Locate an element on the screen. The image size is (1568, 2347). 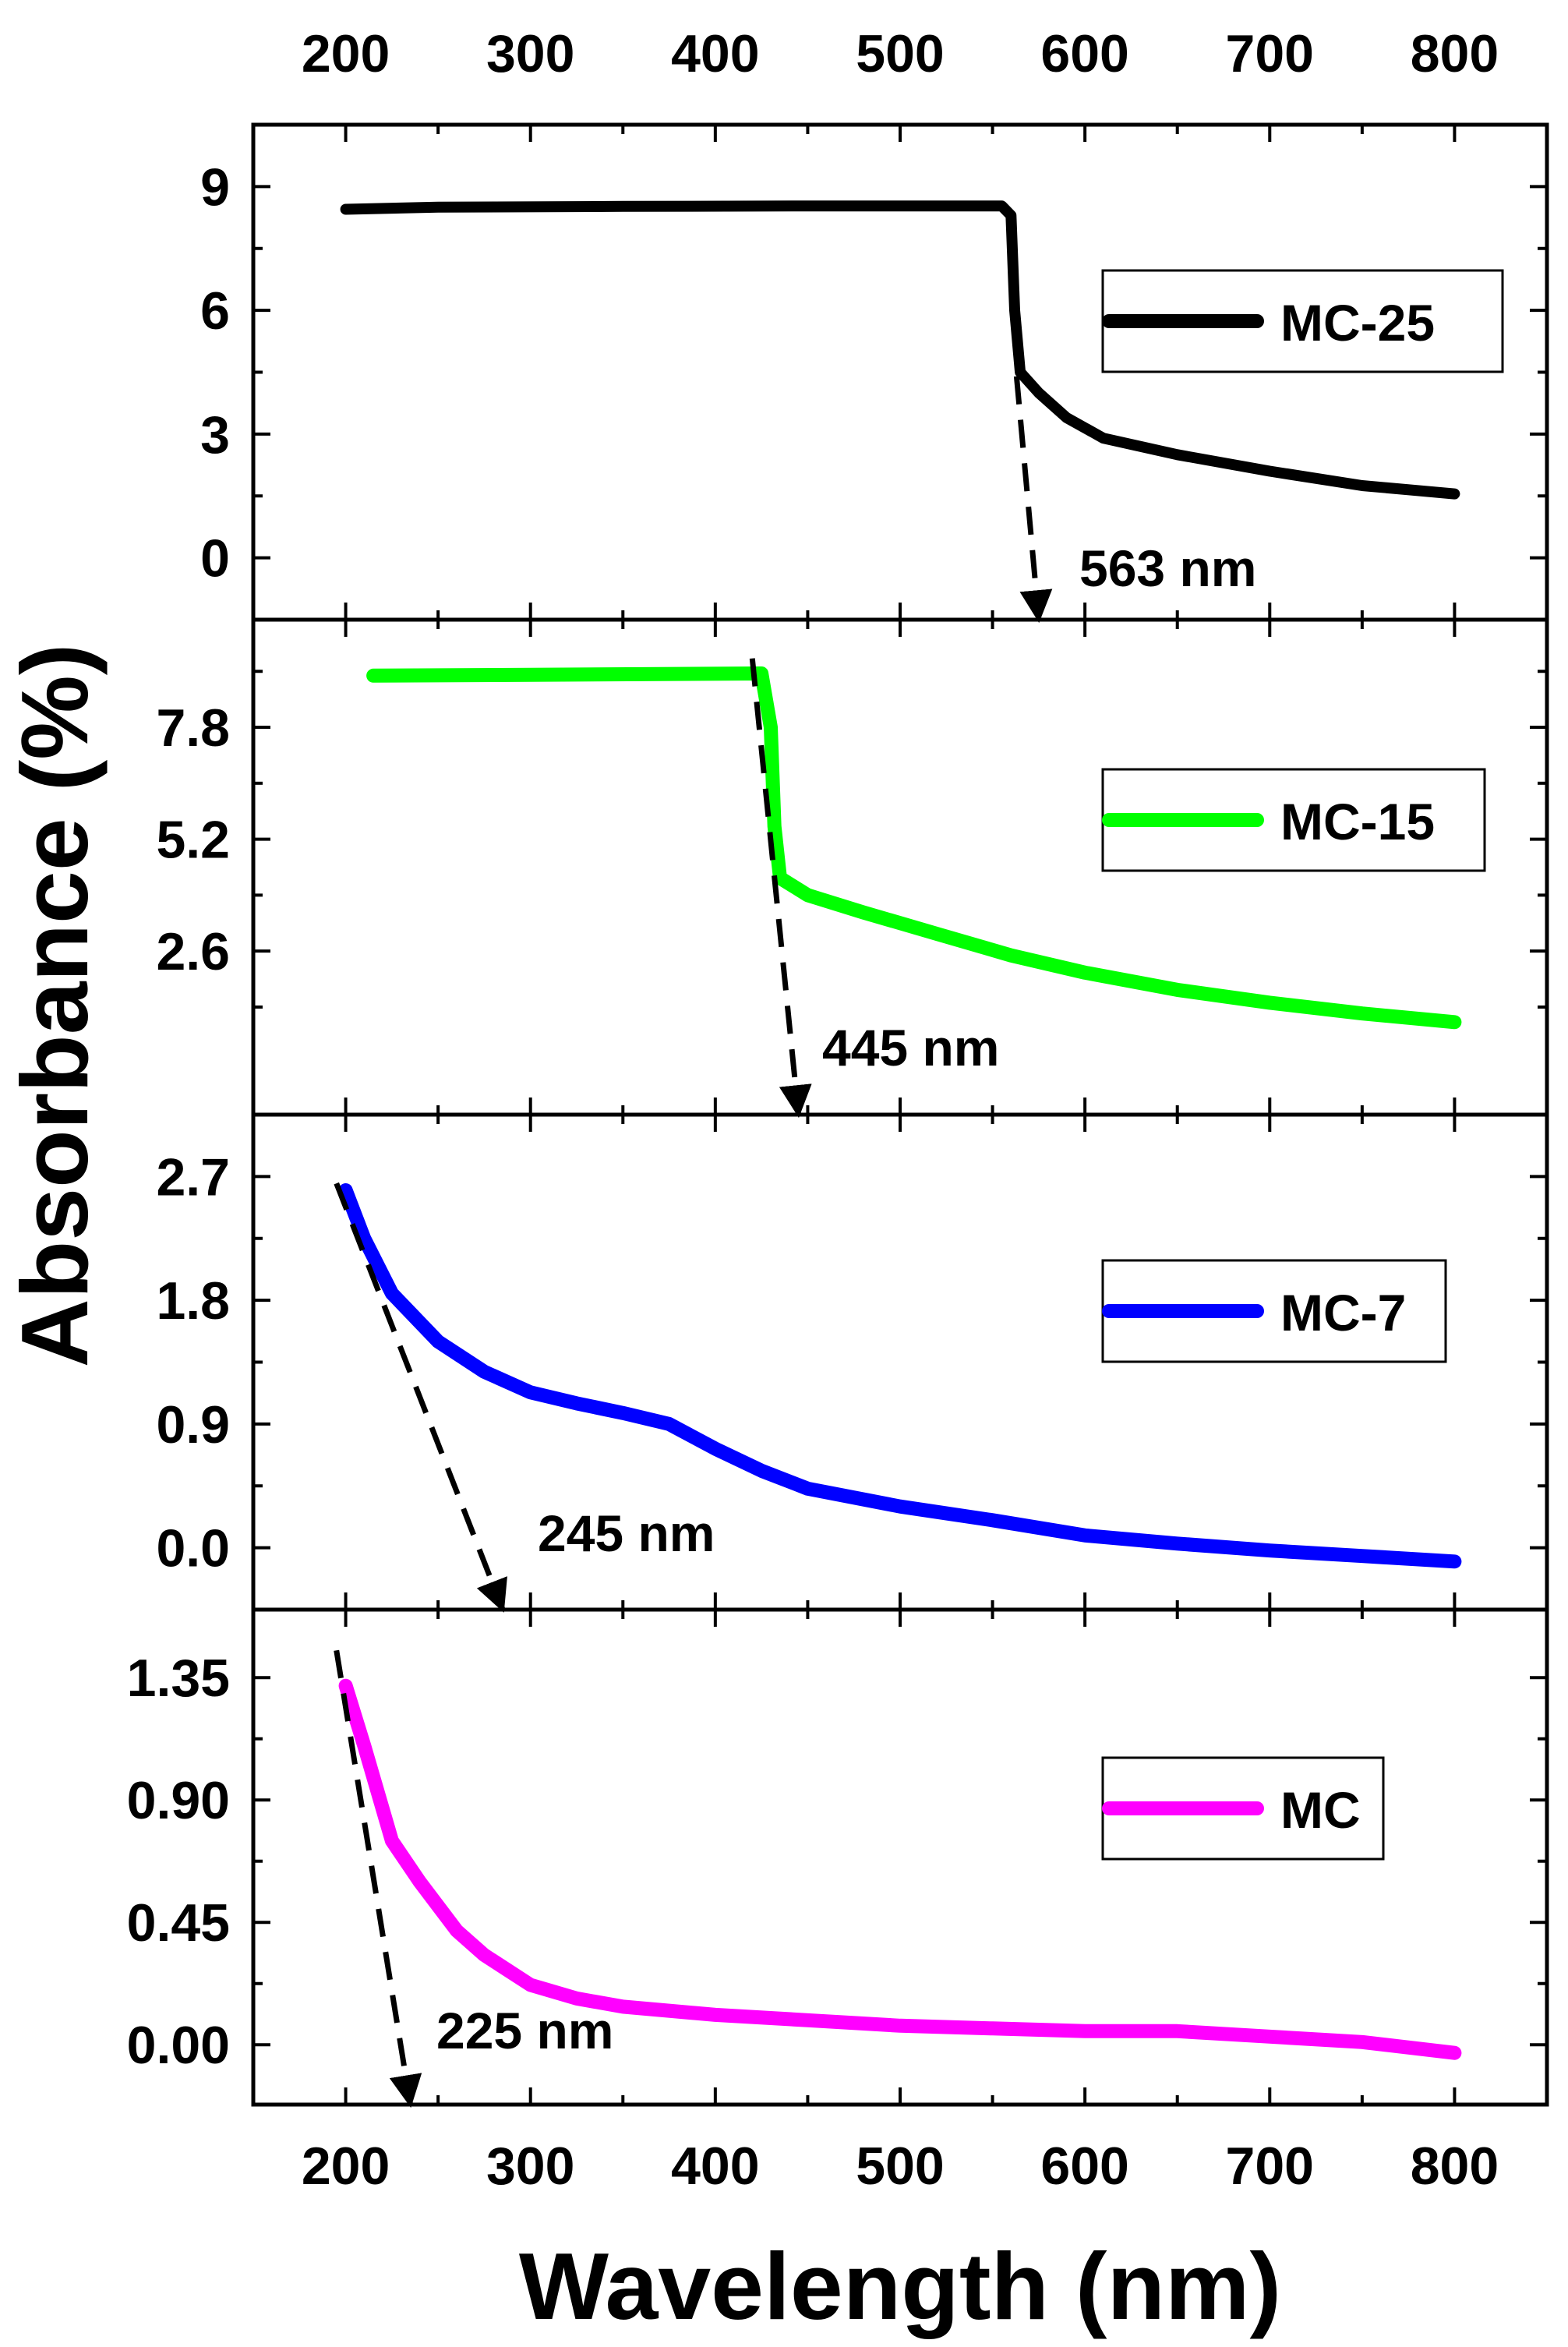
x-axis-label: Wavelength (nm) is located at coordinates (900, 2286).